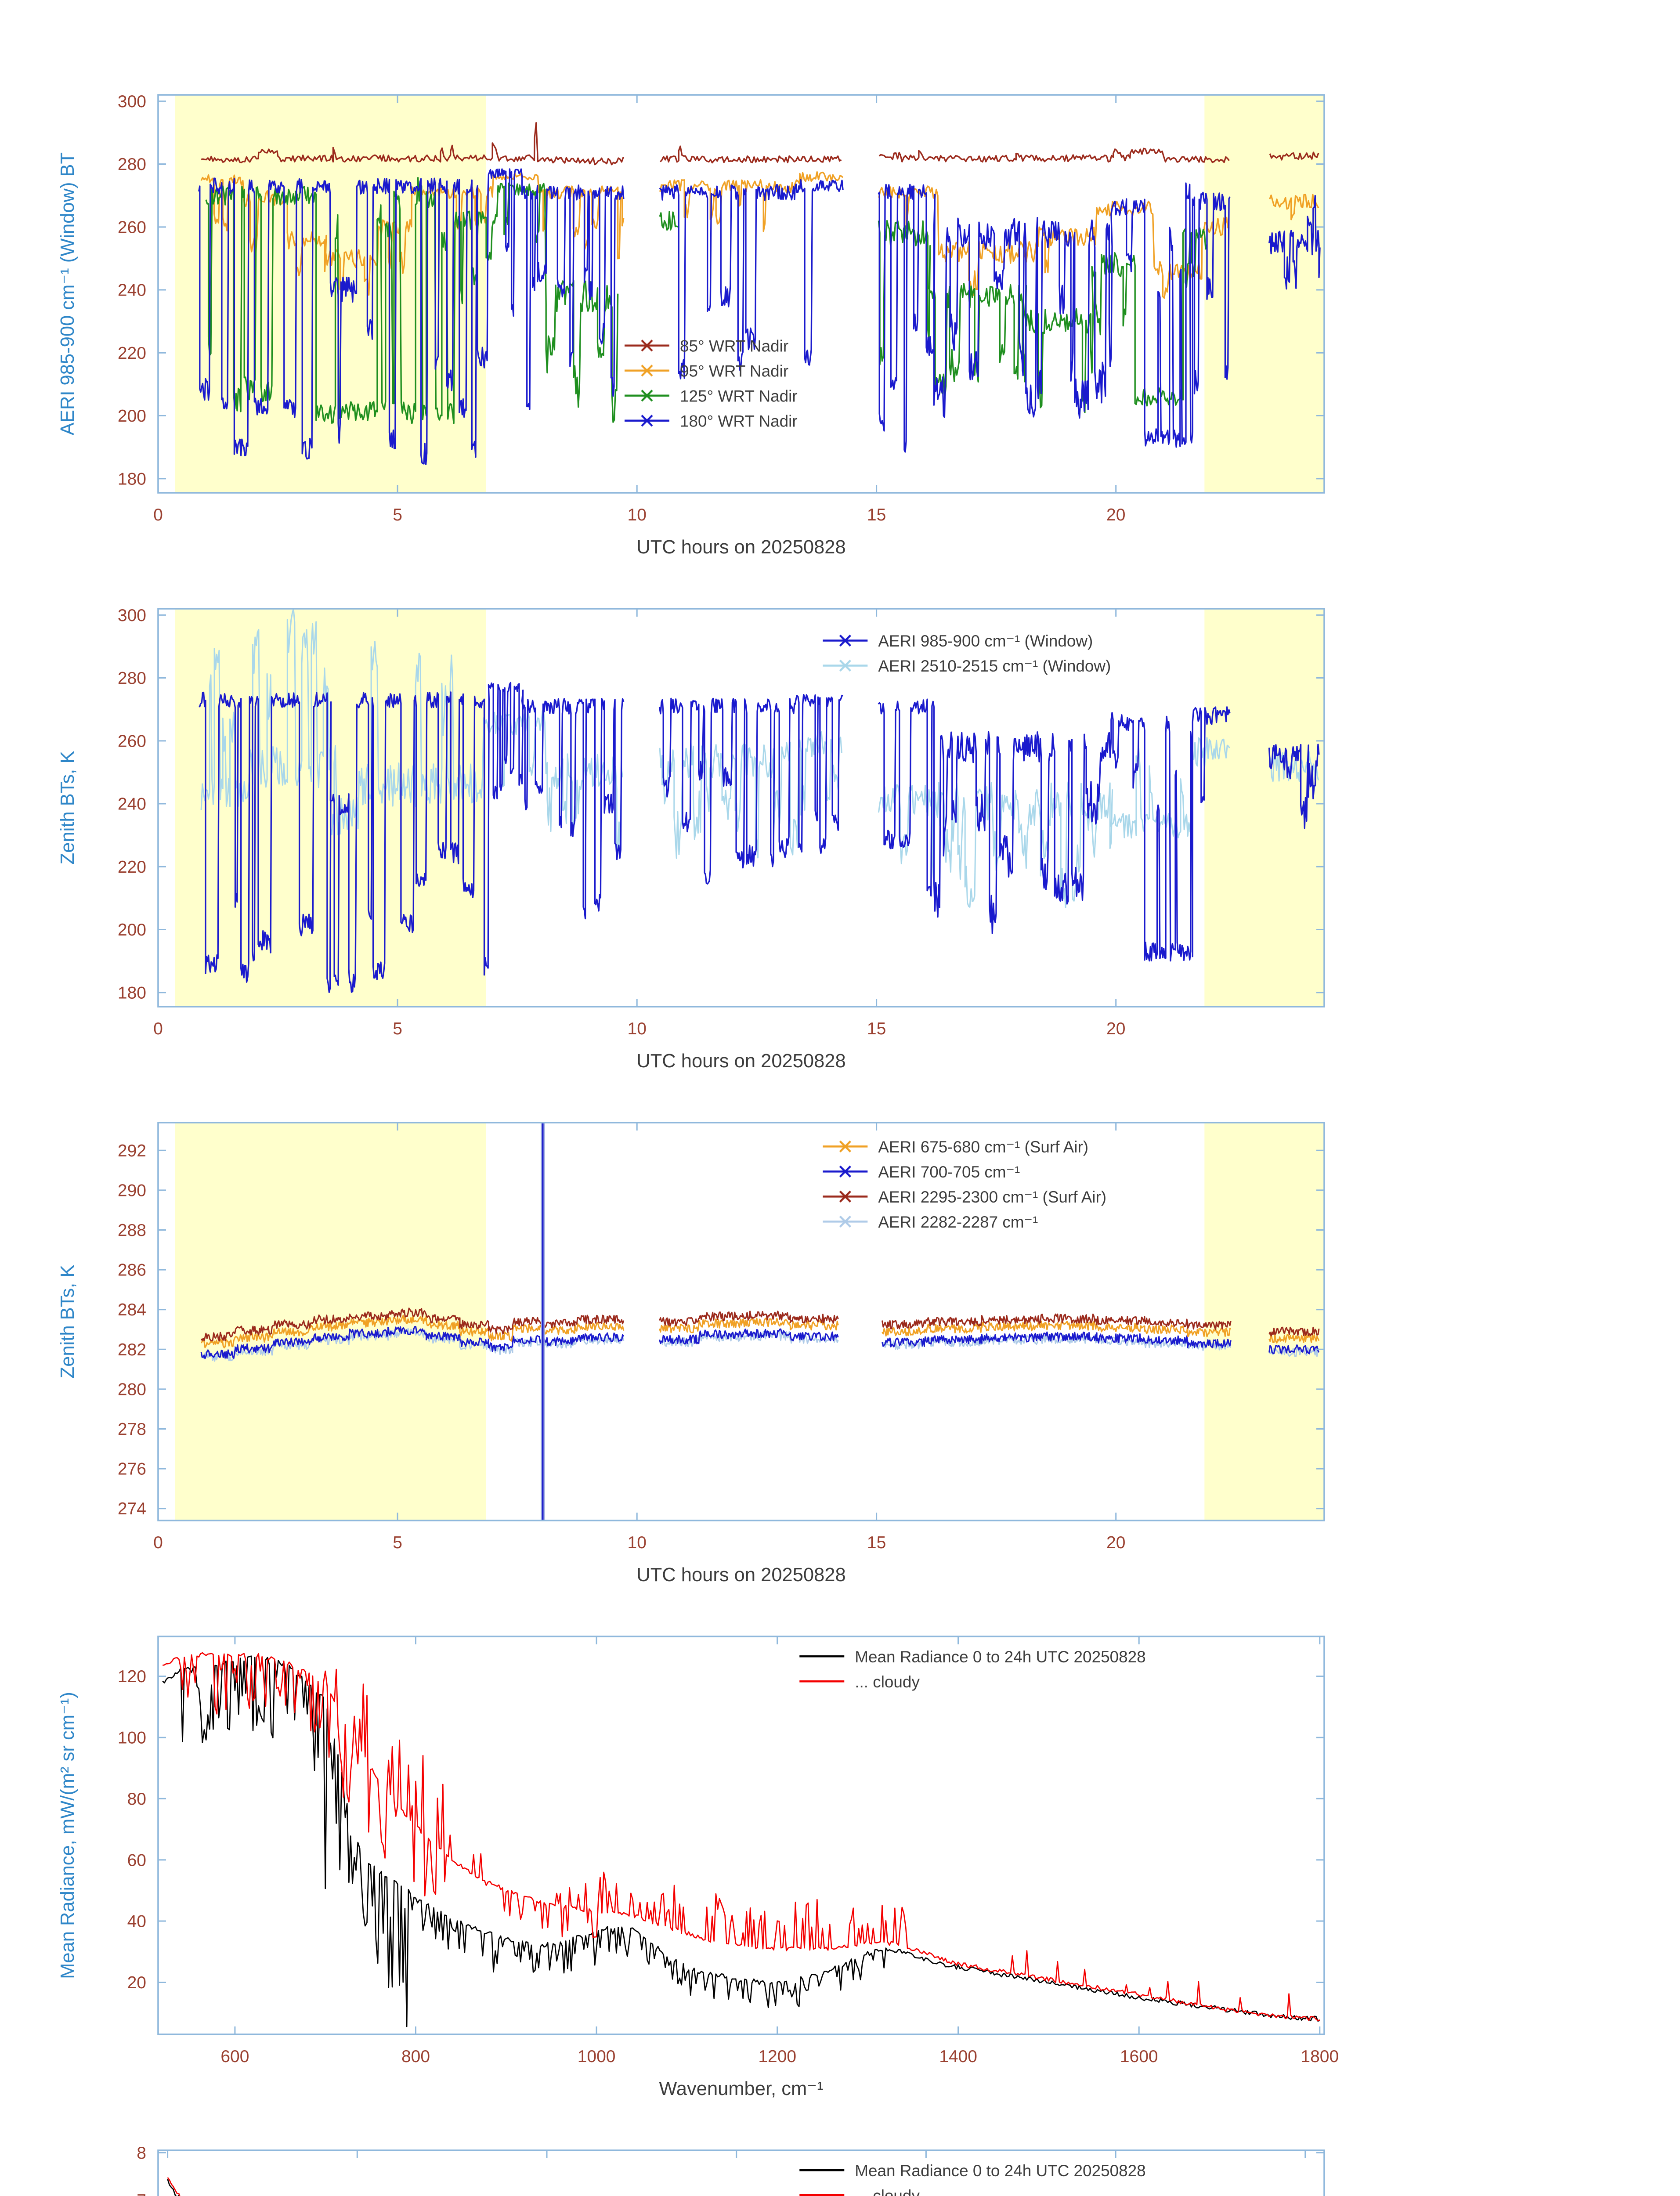 The width and height of the screenshot is (1680, 2196). I want to click on y-tick-label: 260, so click(132, 741).